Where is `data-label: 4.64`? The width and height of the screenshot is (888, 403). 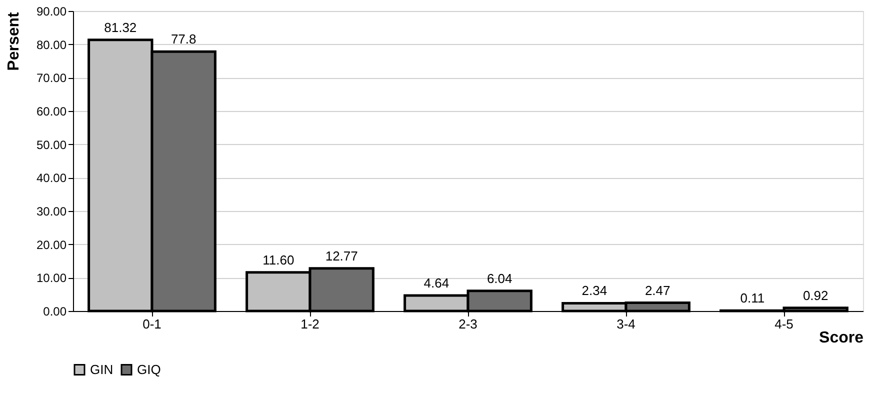
data-label: 4.64 is located at coordinates (437, 283).